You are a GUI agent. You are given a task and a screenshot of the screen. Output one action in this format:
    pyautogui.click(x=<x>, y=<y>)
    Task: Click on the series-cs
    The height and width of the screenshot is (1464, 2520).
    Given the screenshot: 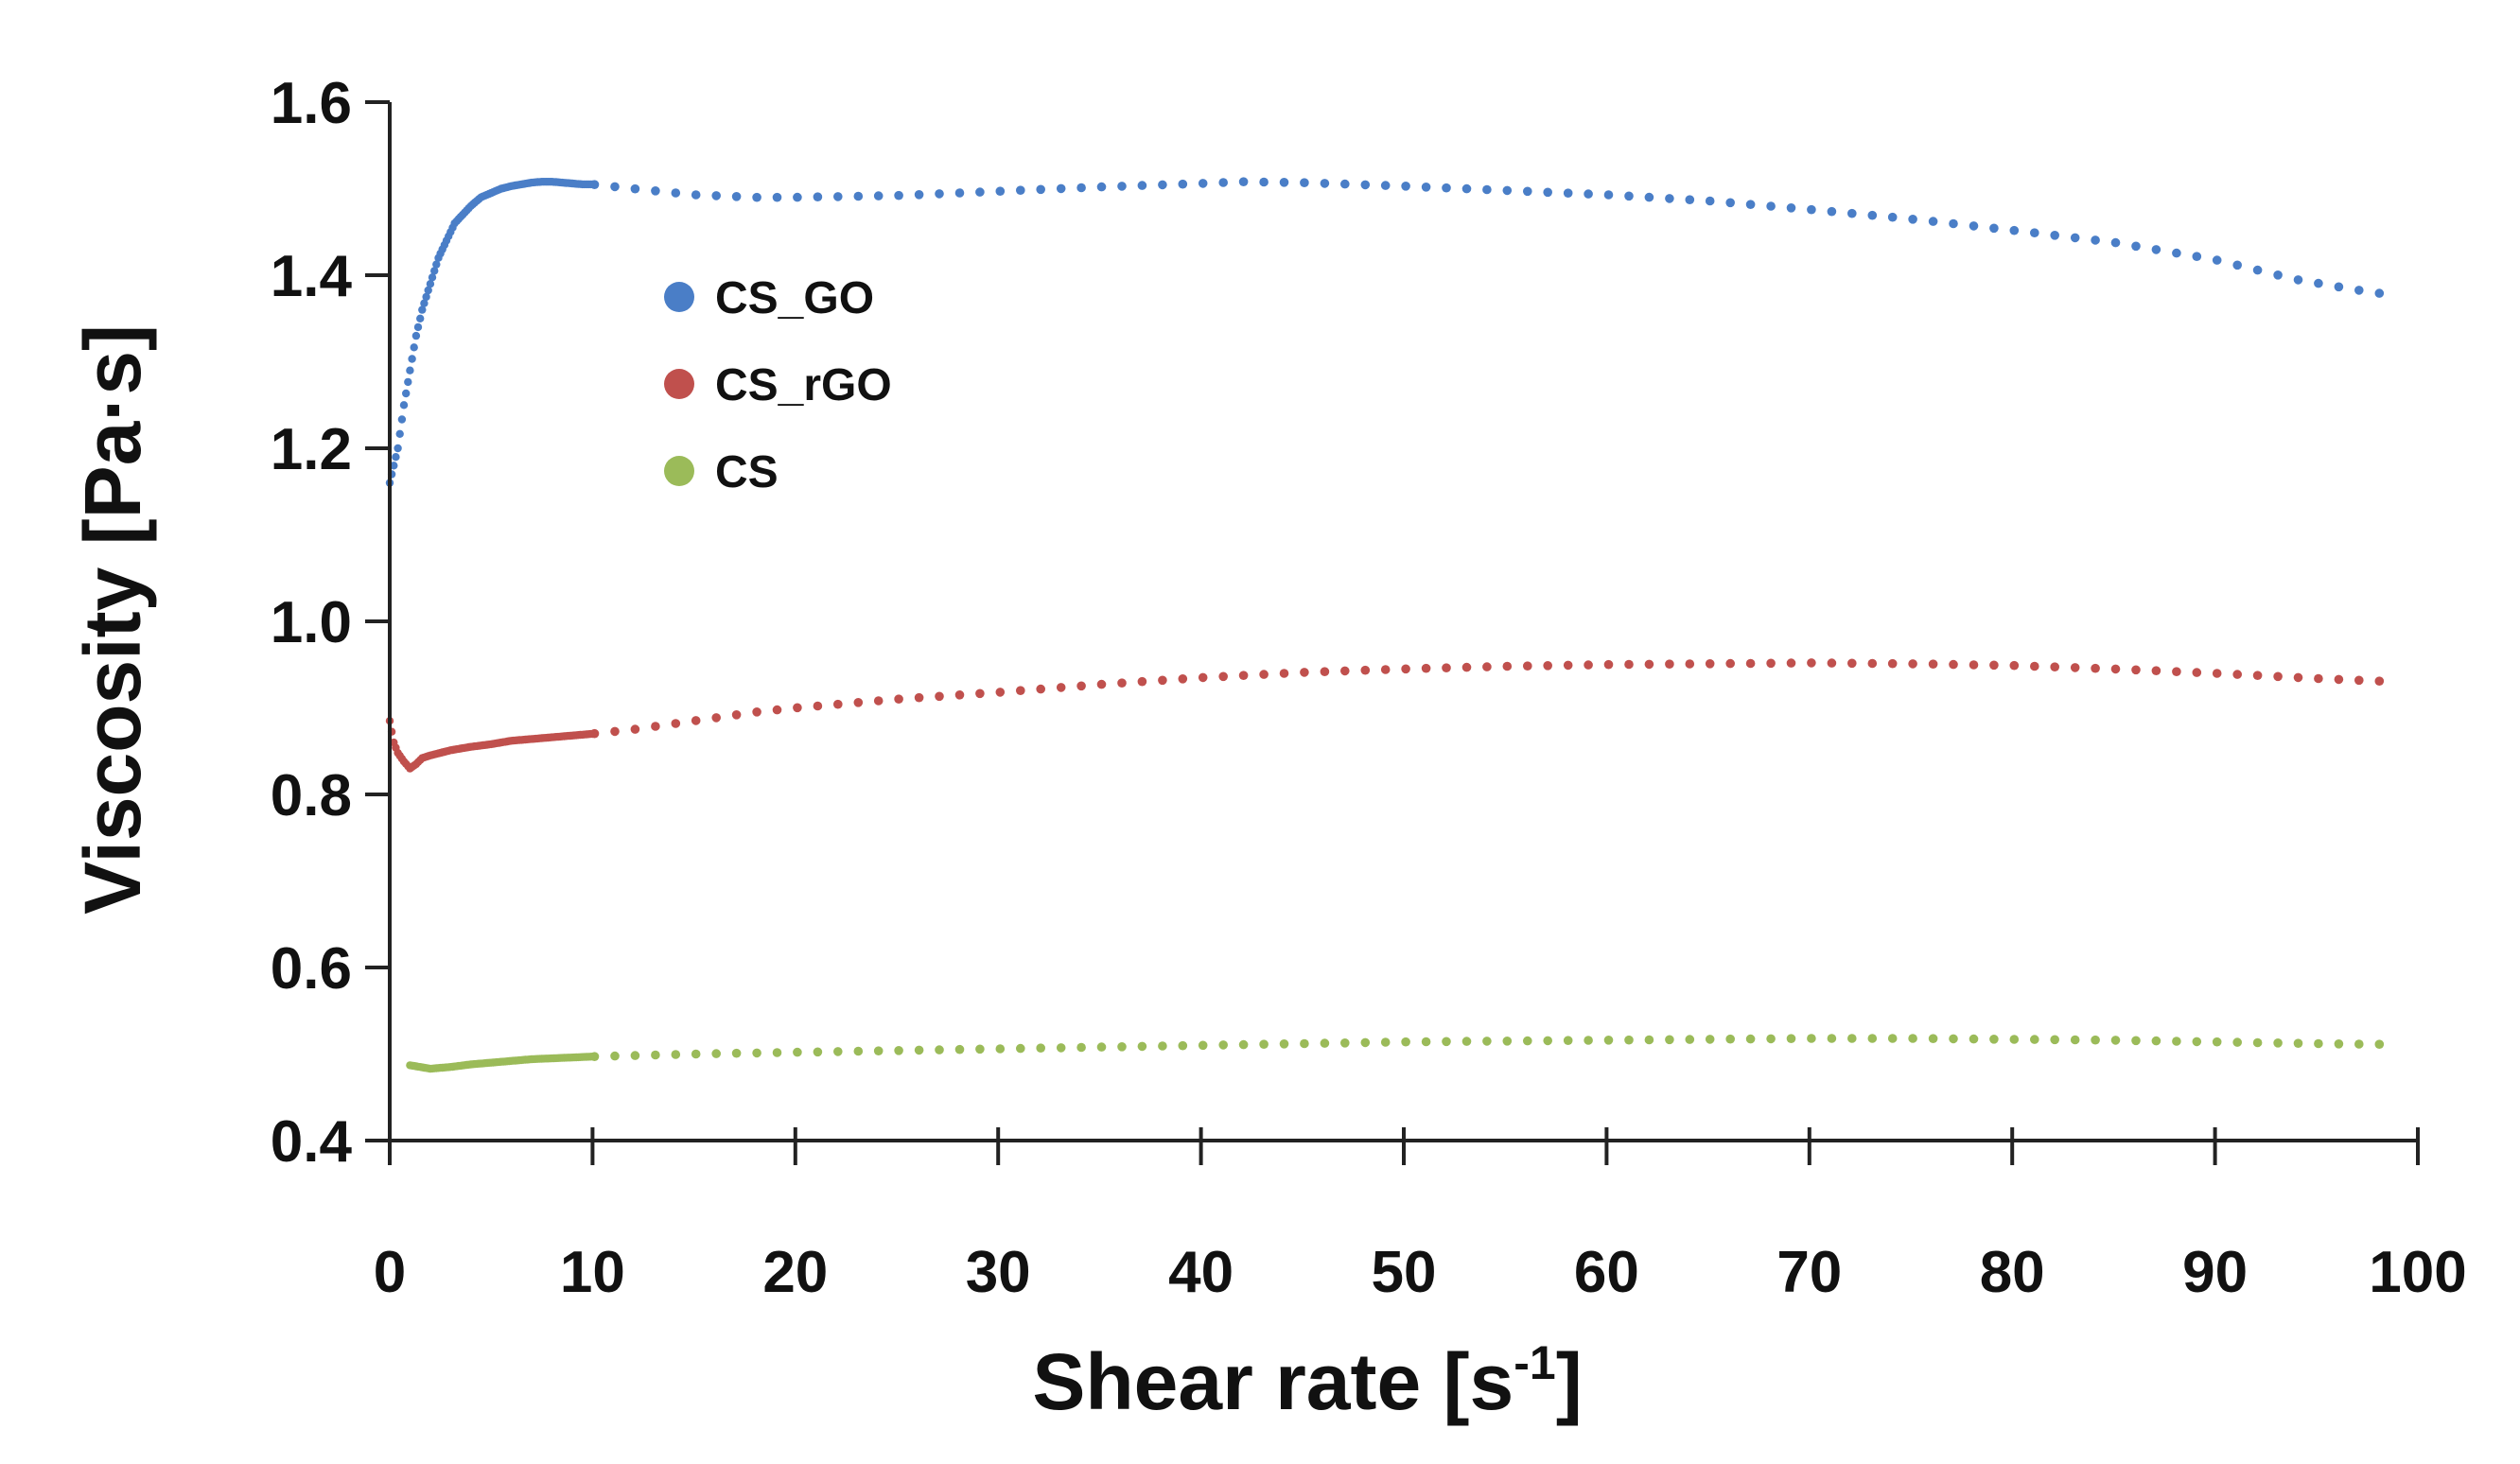 What is the action you would take?
    pyautogui.click(x=1395, y=1053)
    